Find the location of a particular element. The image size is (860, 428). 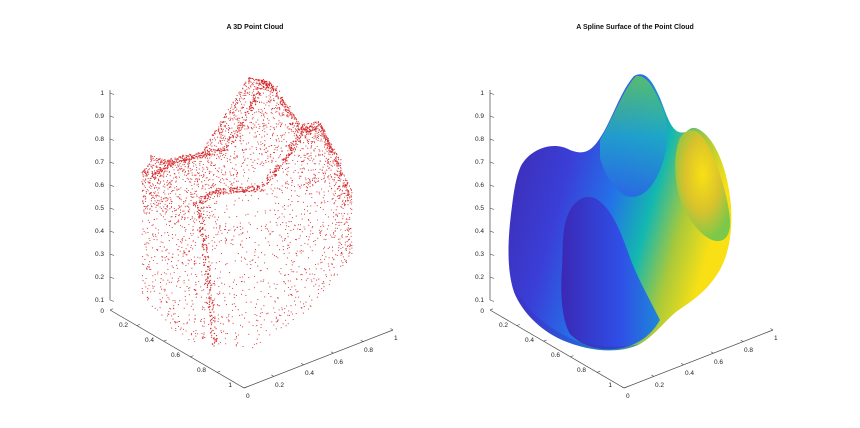

y-tick-label: 0.8 is located at coordinates (581, 370).